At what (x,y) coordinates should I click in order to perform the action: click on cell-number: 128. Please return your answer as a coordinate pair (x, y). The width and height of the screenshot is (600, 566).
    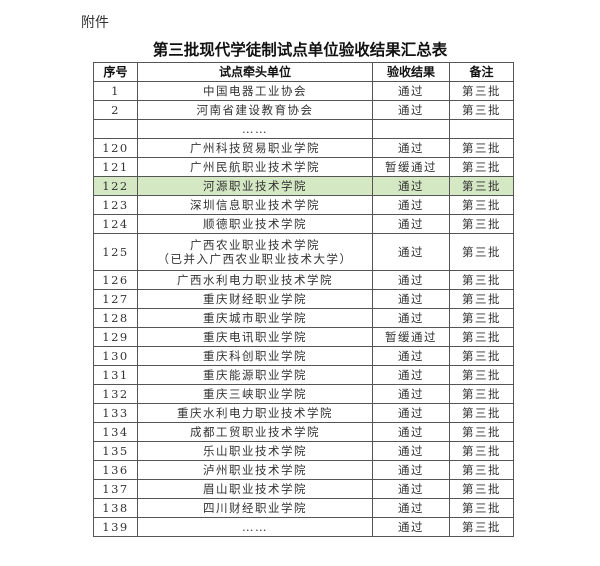
    Looking at the image, I should click on (115, 318).